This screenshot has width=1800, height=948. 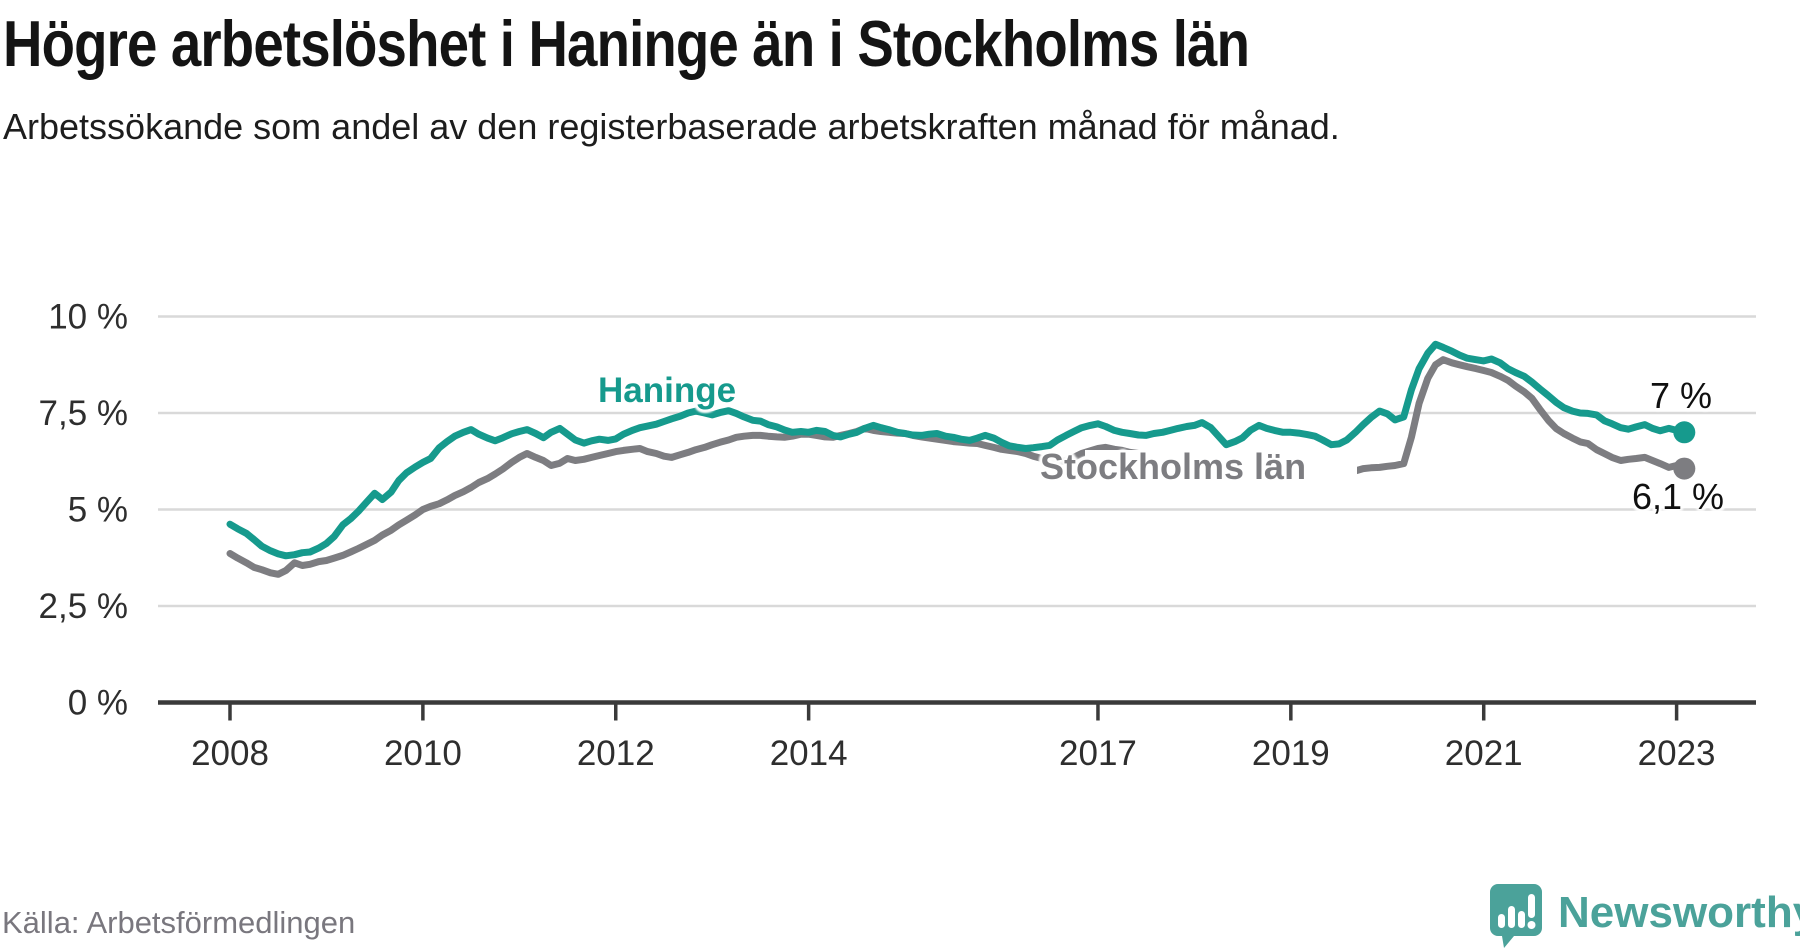 I want to click on x-axis-tick-label: 2021, so click(x=1484, y=753).